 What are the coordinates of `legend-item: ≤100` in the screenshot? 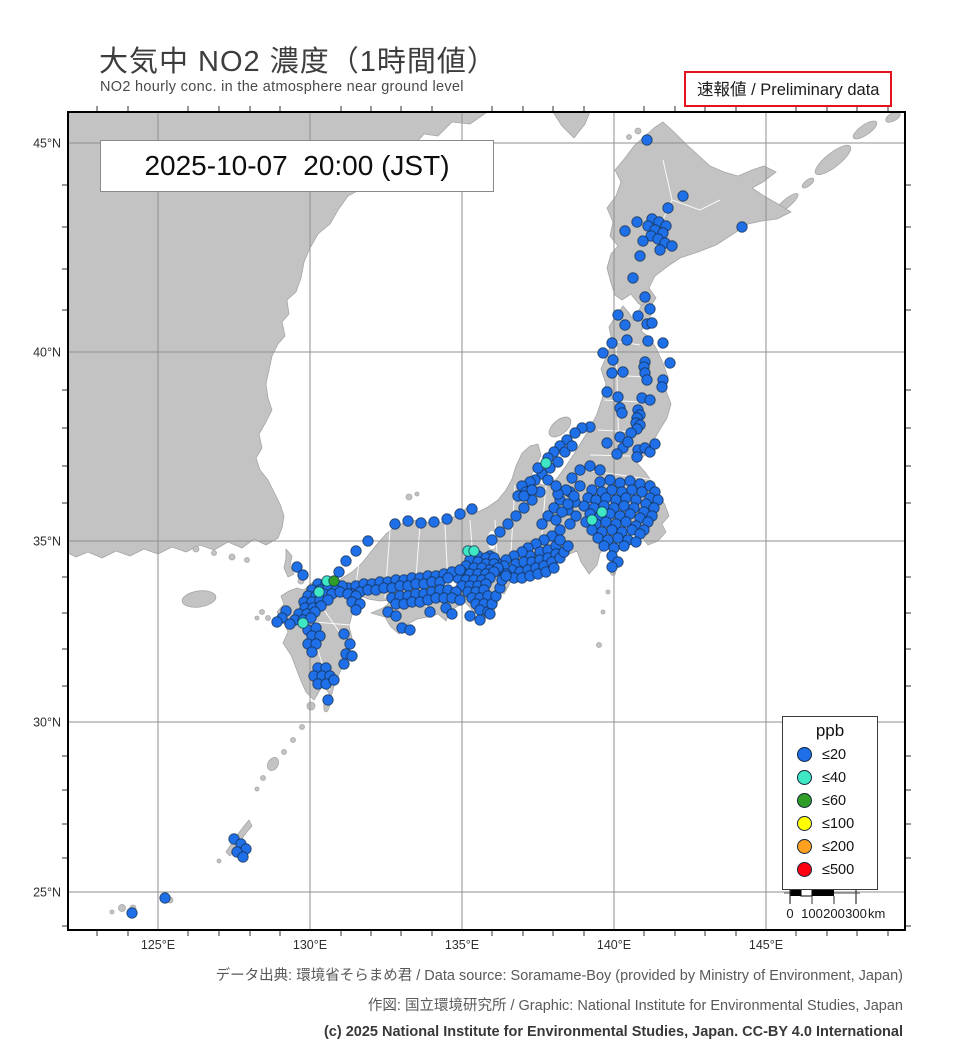 It's located at (830, 823).